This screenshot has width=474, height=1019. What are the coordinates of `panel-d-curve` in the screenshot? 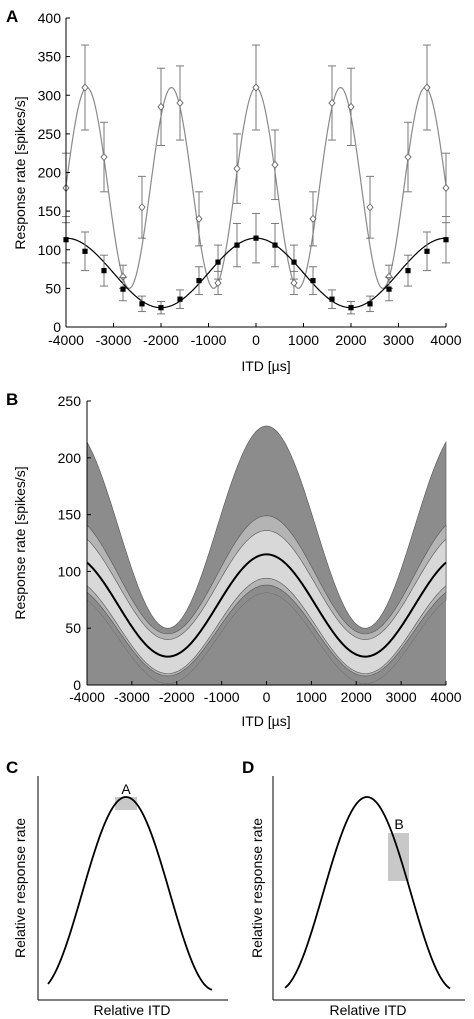 It's located at (367, 893).